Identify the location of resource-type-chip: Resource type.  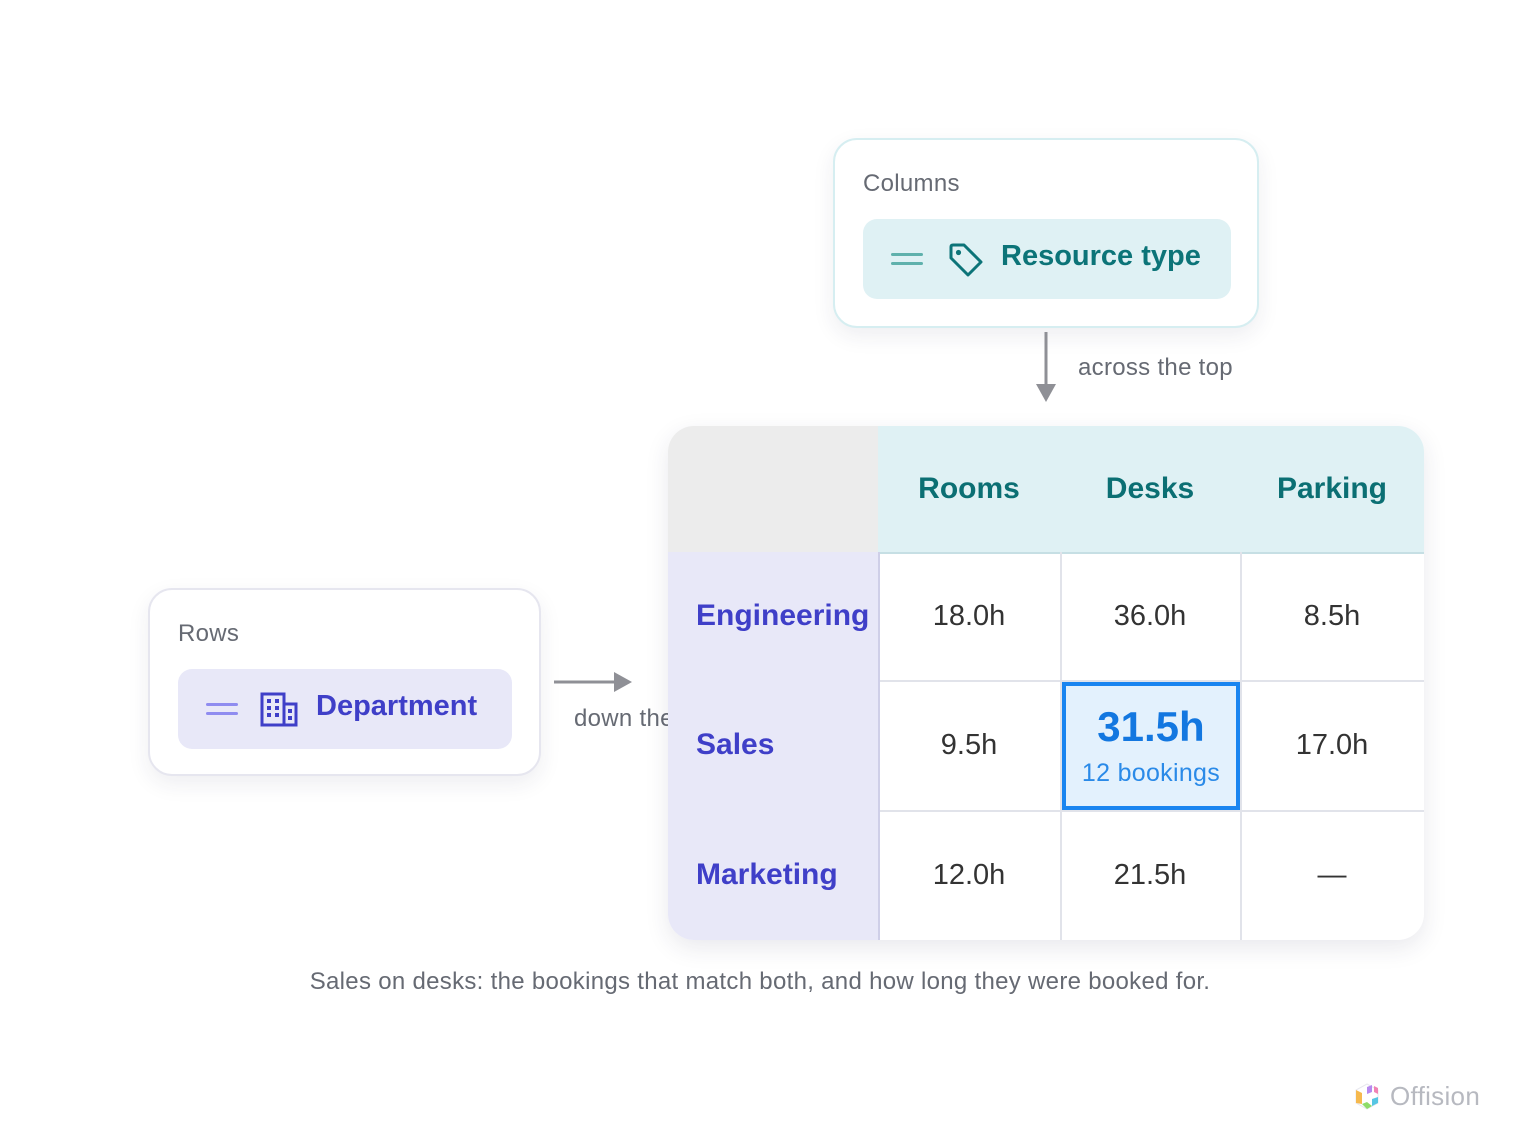
(1047, 259).